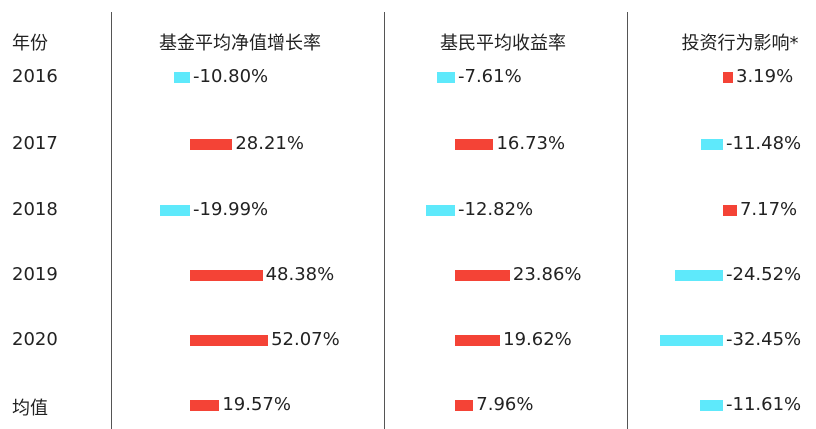 The height and width of the screenshot is (429, 816). I want to click on value-label: -12.82%, so click(496, 209).